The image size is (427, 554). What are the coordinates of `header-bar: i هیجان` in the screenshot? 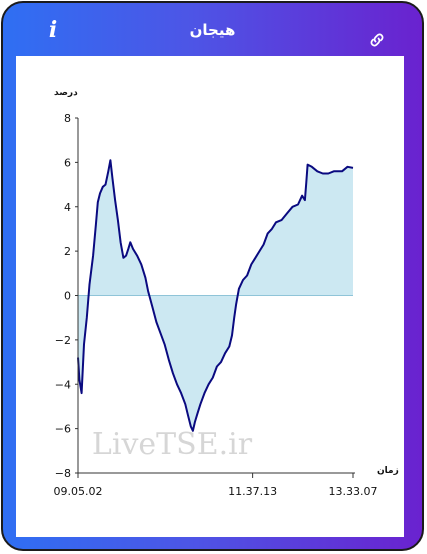 It's located at (212, 29).